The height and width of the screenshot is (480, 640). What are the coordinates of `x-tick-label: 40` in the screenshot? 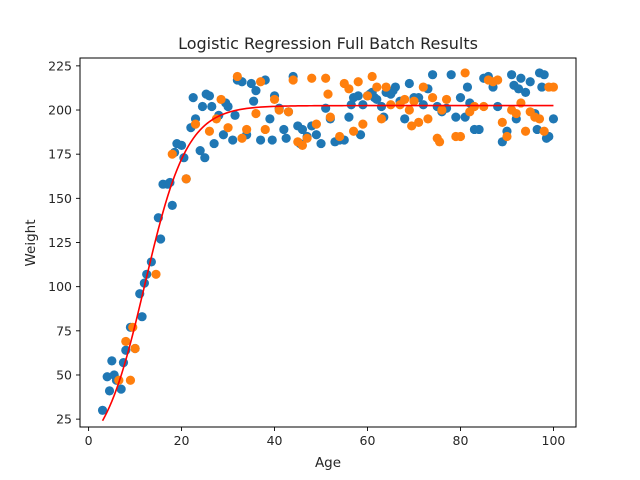 It's located at (275, 440).